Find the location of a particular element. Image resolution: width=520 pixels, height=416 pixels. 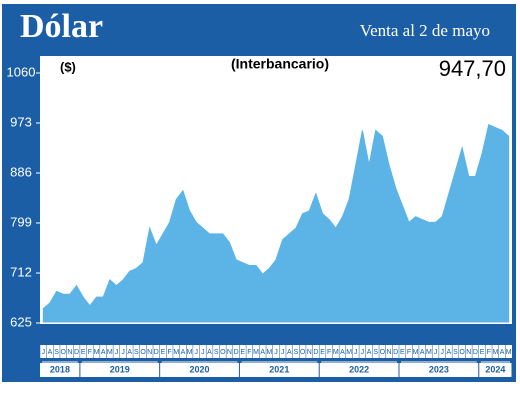

y-tick-label: 625 is located at coordinates (21, 321).